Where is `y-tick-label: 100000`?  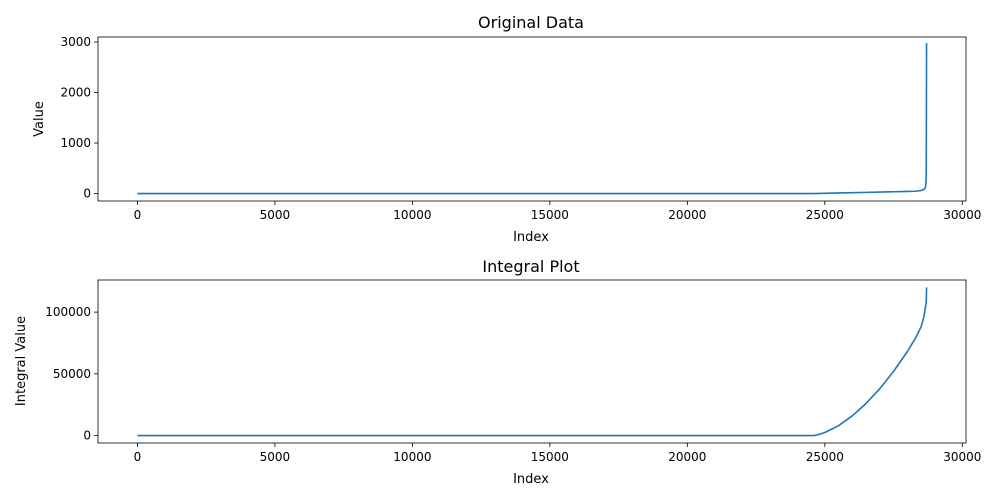 y-tick-label: 100000 is located at coordinates (68, 312).